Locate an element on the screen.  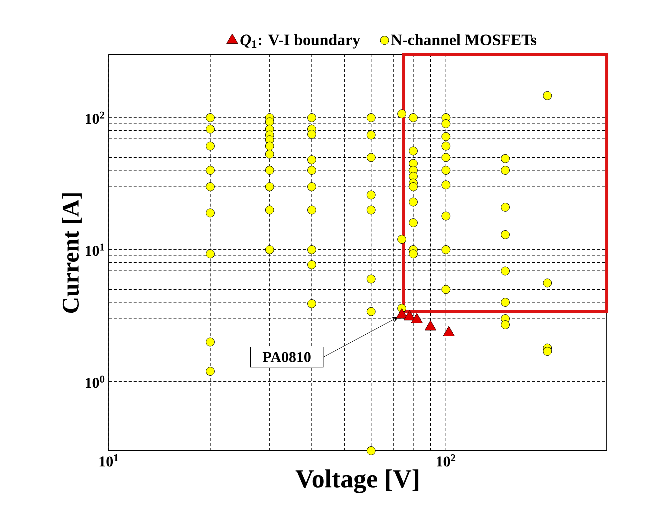
x-axis-title: Voltage [V] is located at coordinates (357, 482).